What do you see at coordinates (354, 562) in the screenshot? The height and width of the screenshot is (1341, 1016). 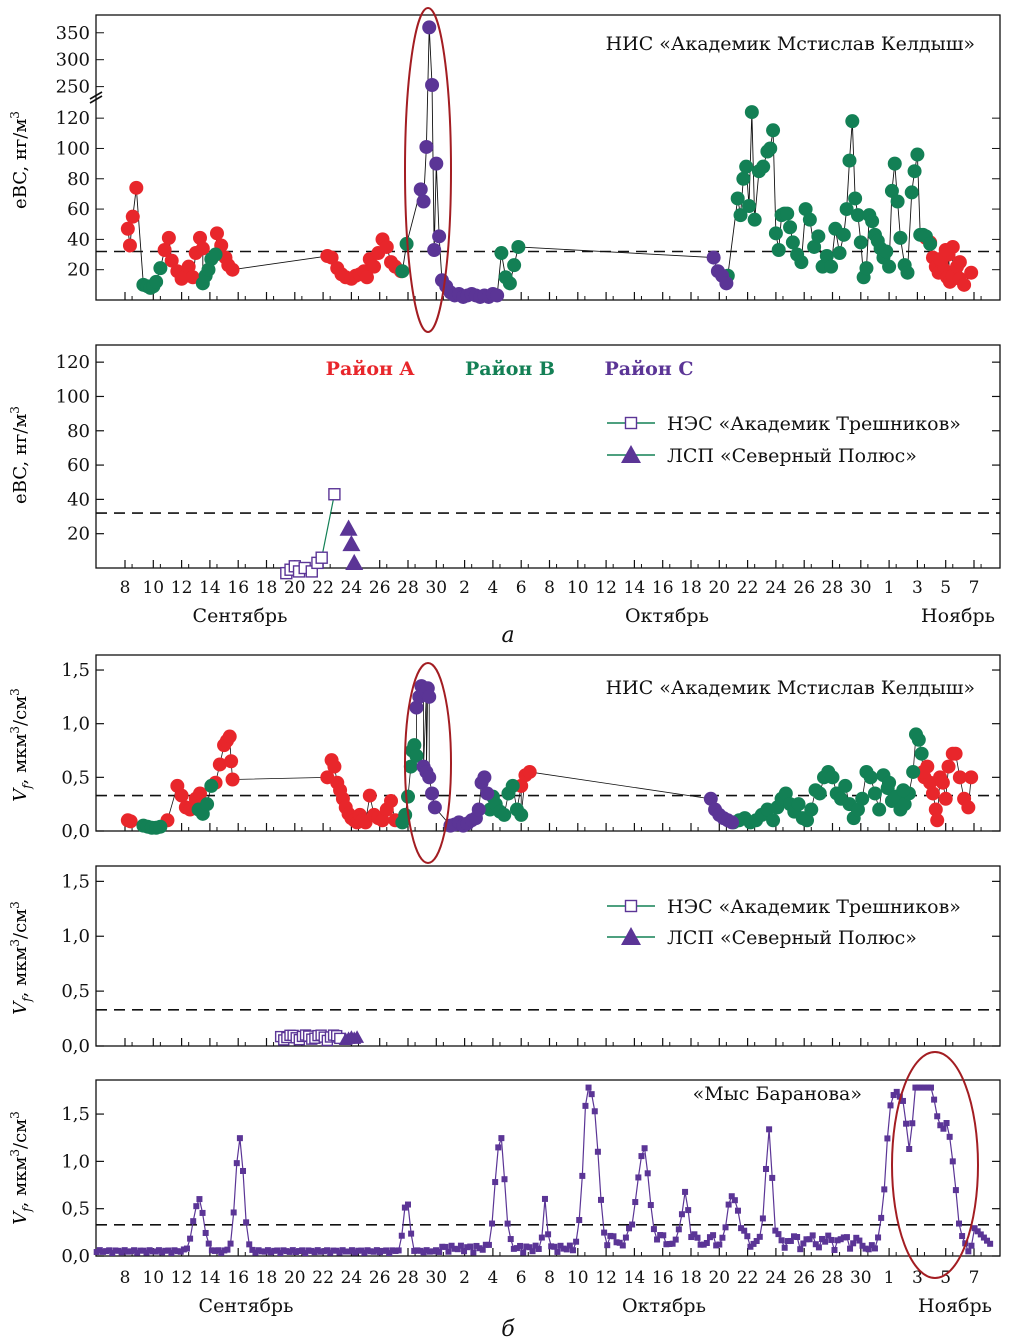 I see `data-point-severny-polyus` at bounding box center [354, 562].